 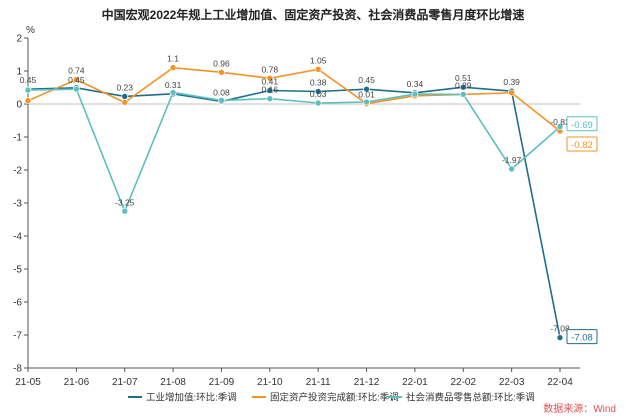 What do you see at coordinates (30, 30) in the screenshot?
I see `y-unit-label: %` at bounding box center [30, 30].